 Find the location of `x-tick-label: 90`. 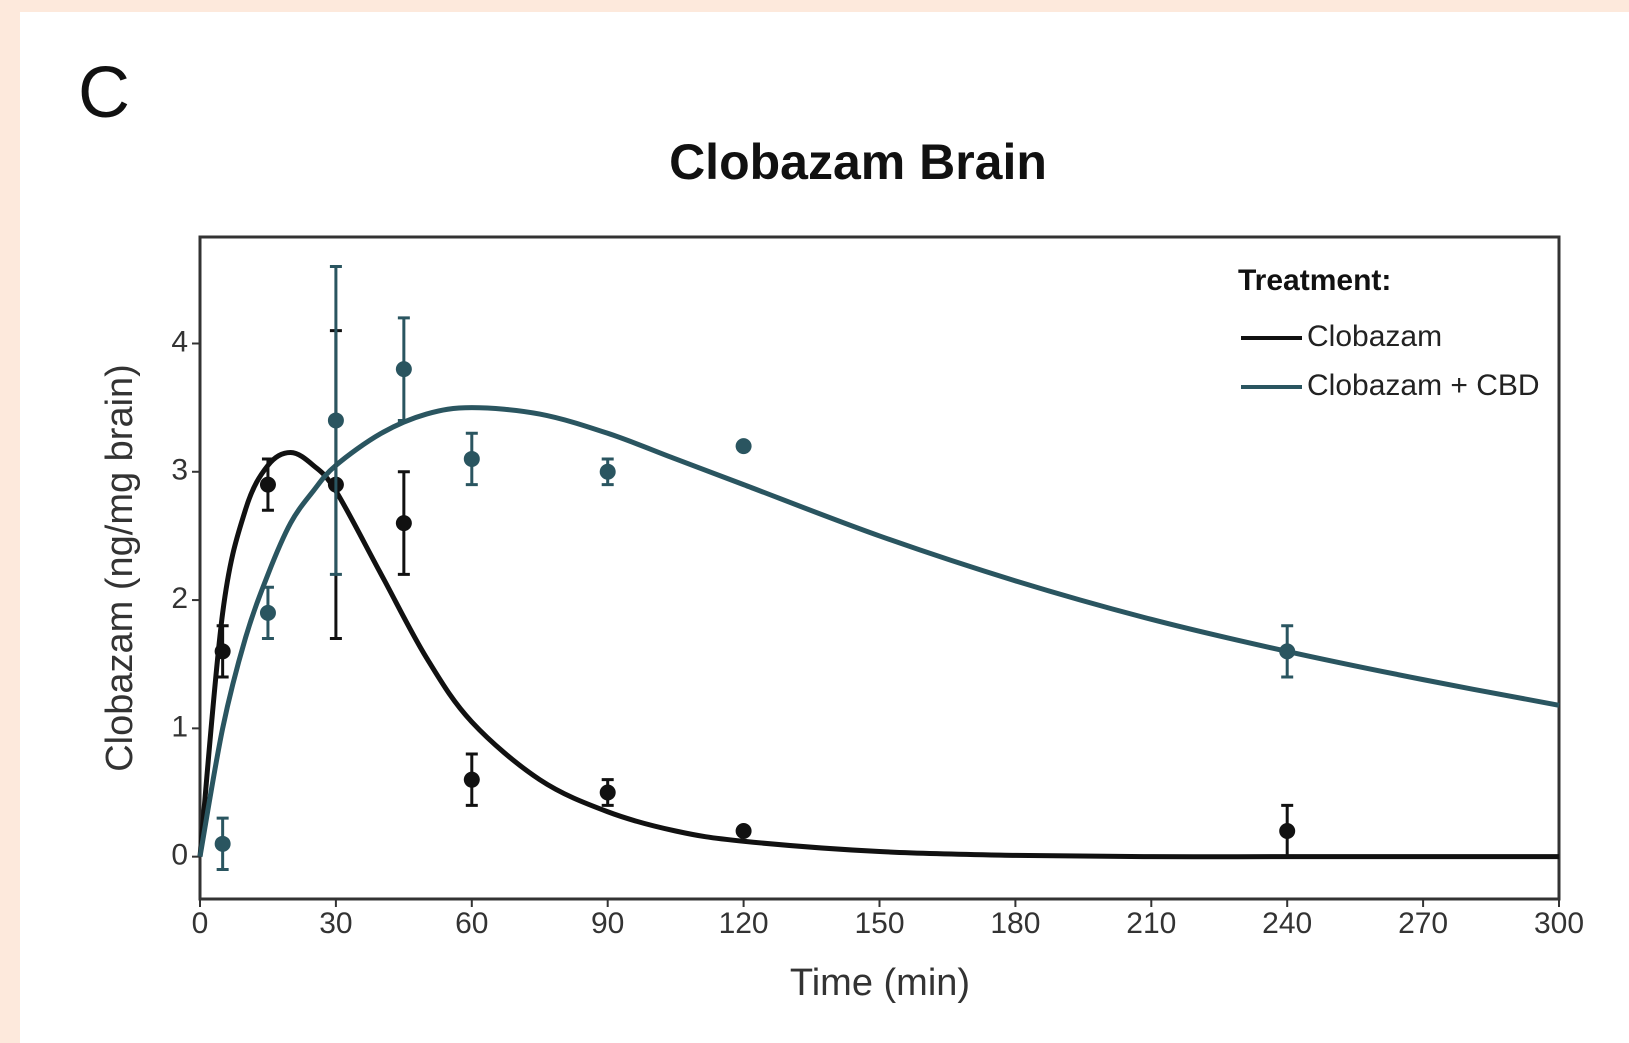

x-tick-label: 90 is located at coordinates (607, 923).